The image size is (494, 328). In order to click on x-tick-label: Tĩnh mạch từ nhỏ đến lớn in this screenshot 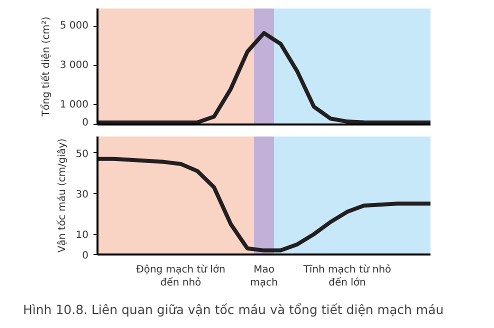, I will do `click(347, 276)`.